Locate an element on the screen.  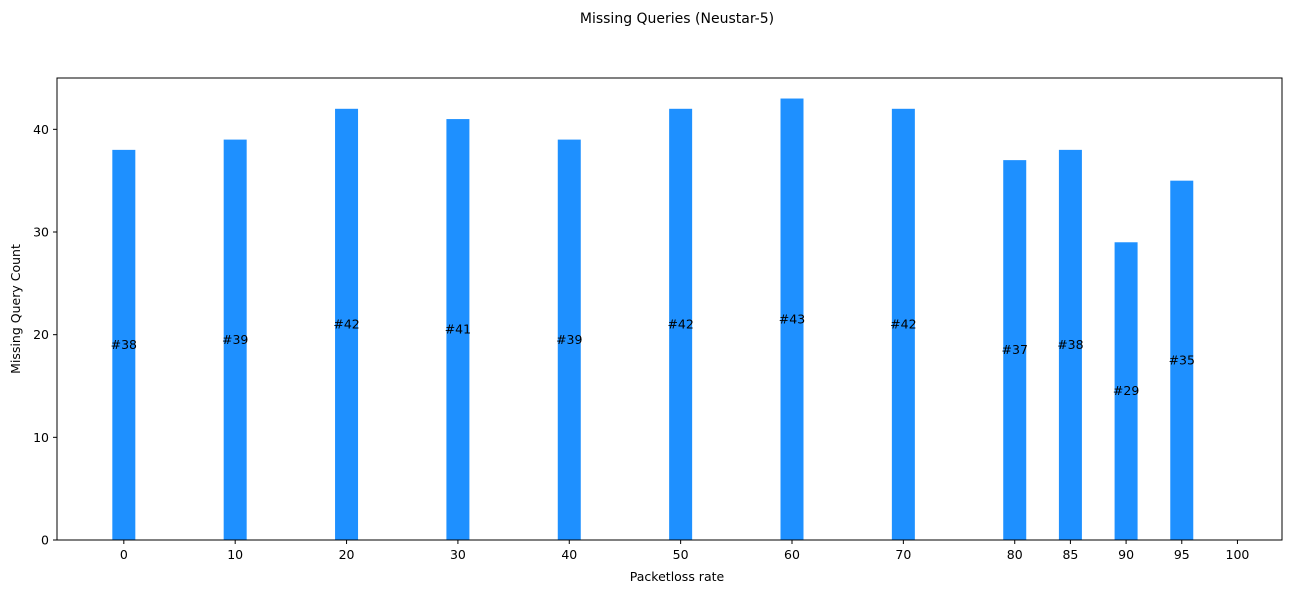
y-tick-label: 40 is located at coordinates (41, 129).